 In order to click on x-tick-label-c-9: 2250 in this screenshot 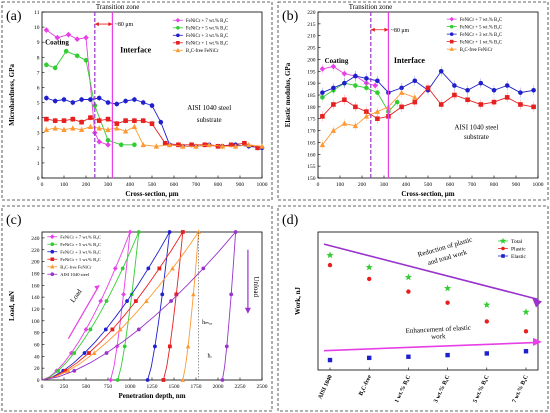, I will do `click(240, 387)`.